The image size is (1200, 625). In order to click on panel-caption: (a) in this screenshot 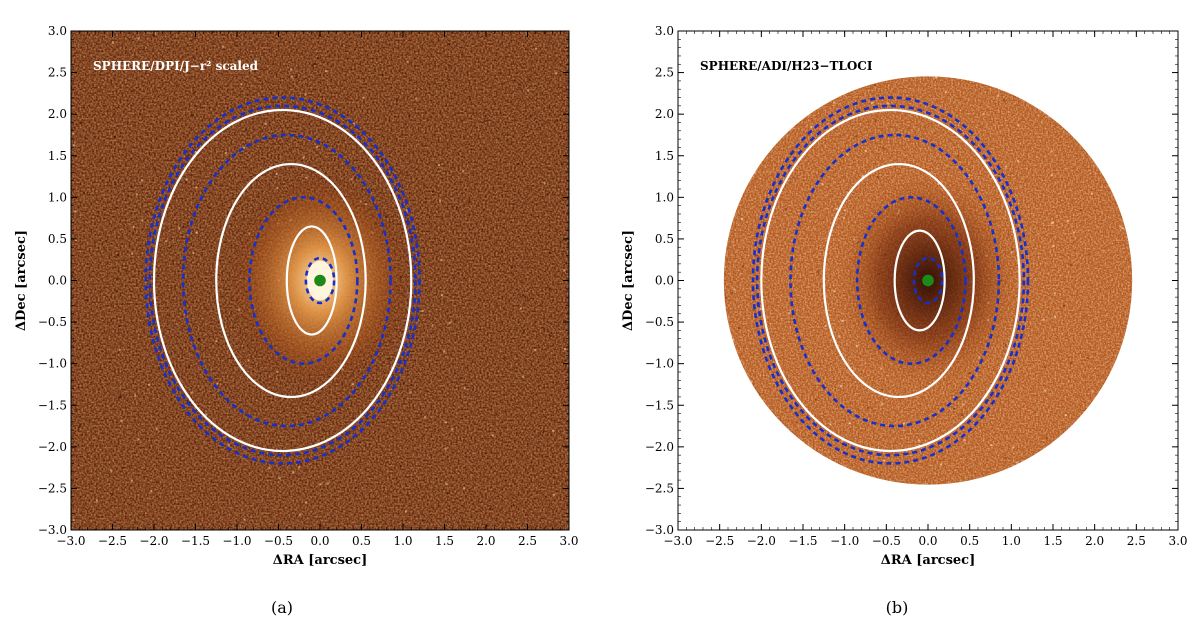, I will do `click(282, 607)`.